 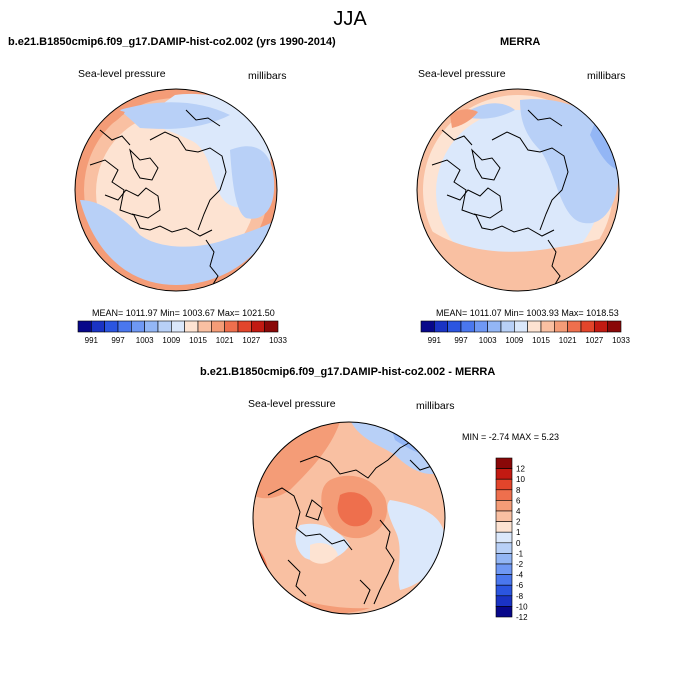 I want to click on panel2-colorbar-tick-label: 991, so click(x=435, y=340).